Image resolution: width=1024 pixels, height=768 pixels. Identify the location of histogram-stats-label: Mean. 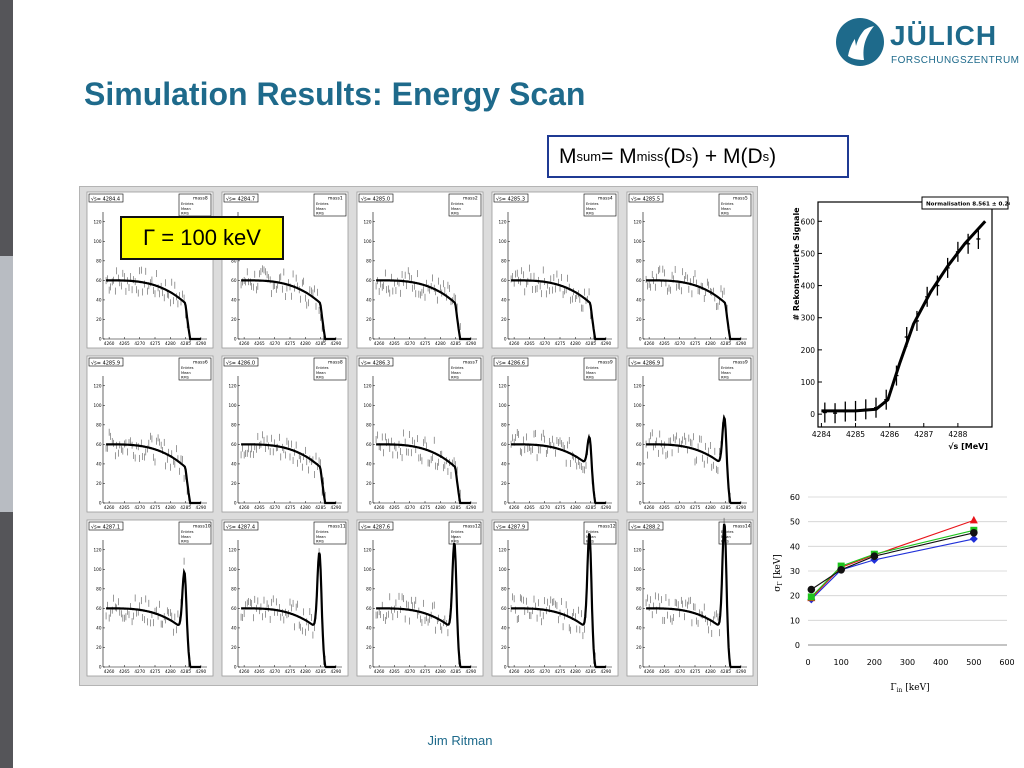
(456, 373).